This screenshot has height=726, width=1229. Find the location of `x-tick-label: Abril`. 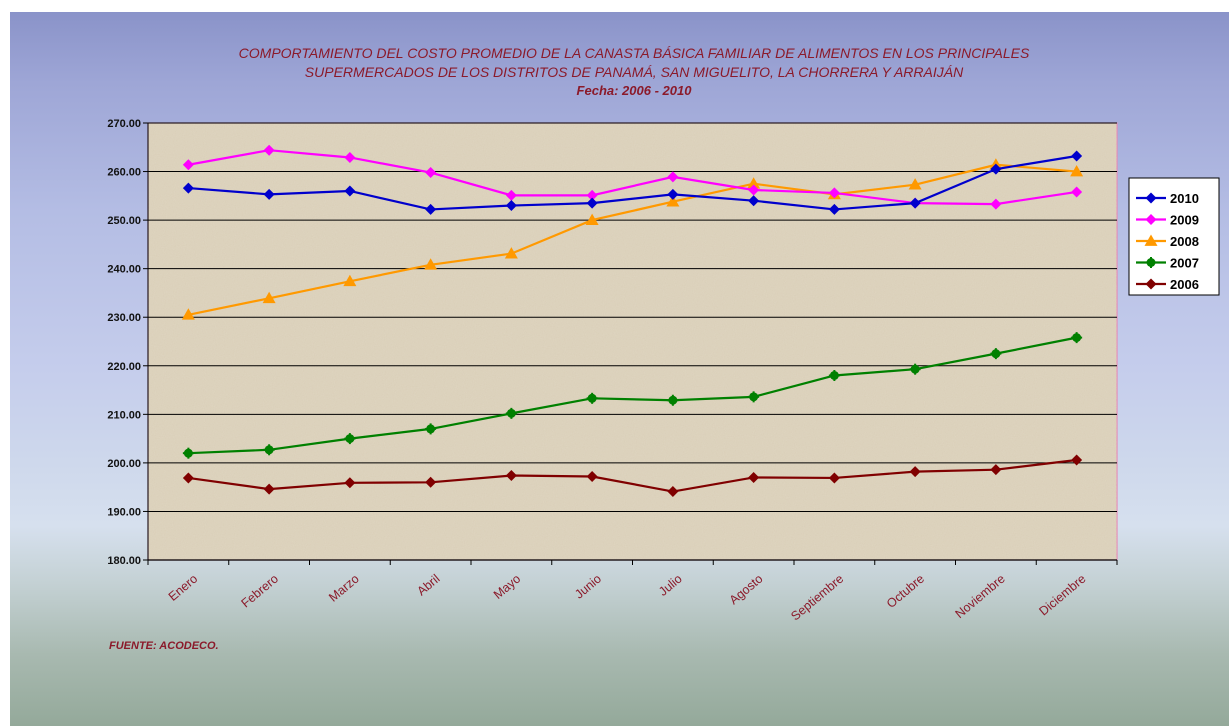

x-tick-label: Abril is located at coordinates (428, 585).